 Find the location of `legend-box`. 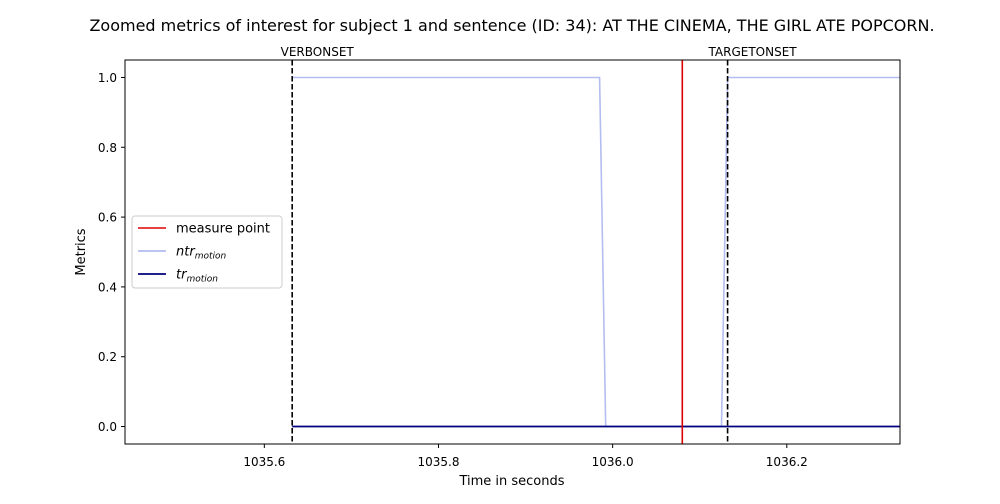

legend-box is located at coordinates (207, 252).